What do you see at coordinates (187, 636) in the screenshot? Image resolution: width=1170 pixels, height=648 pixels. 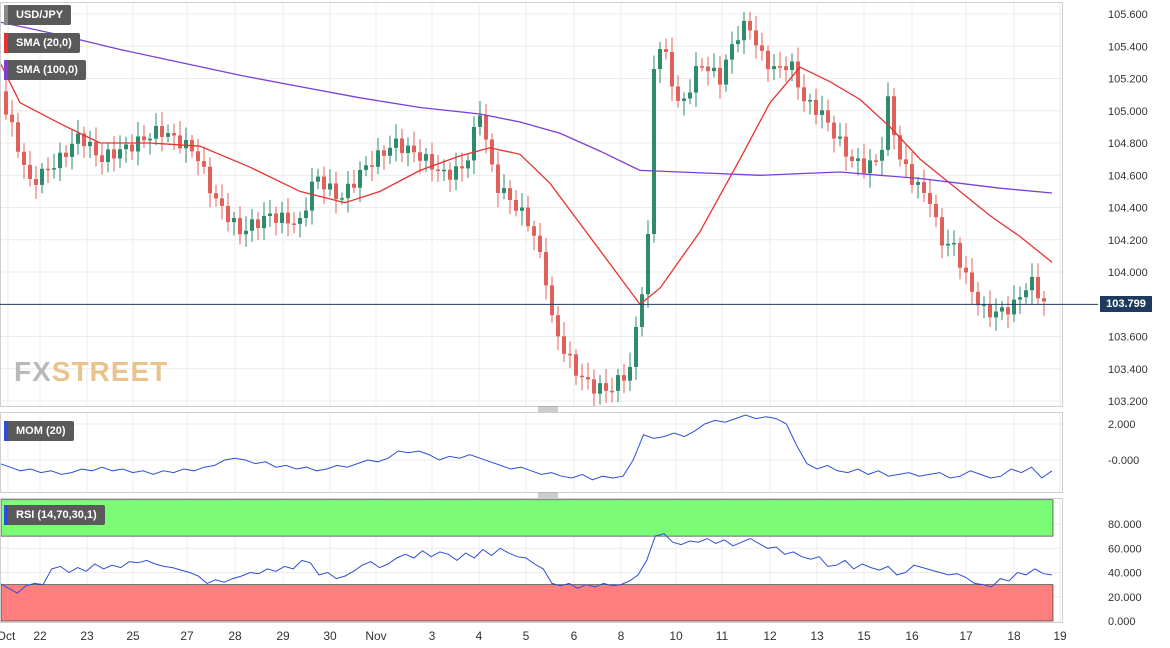 I see `x-tick-label: 27` at bounding box center [187, 636].